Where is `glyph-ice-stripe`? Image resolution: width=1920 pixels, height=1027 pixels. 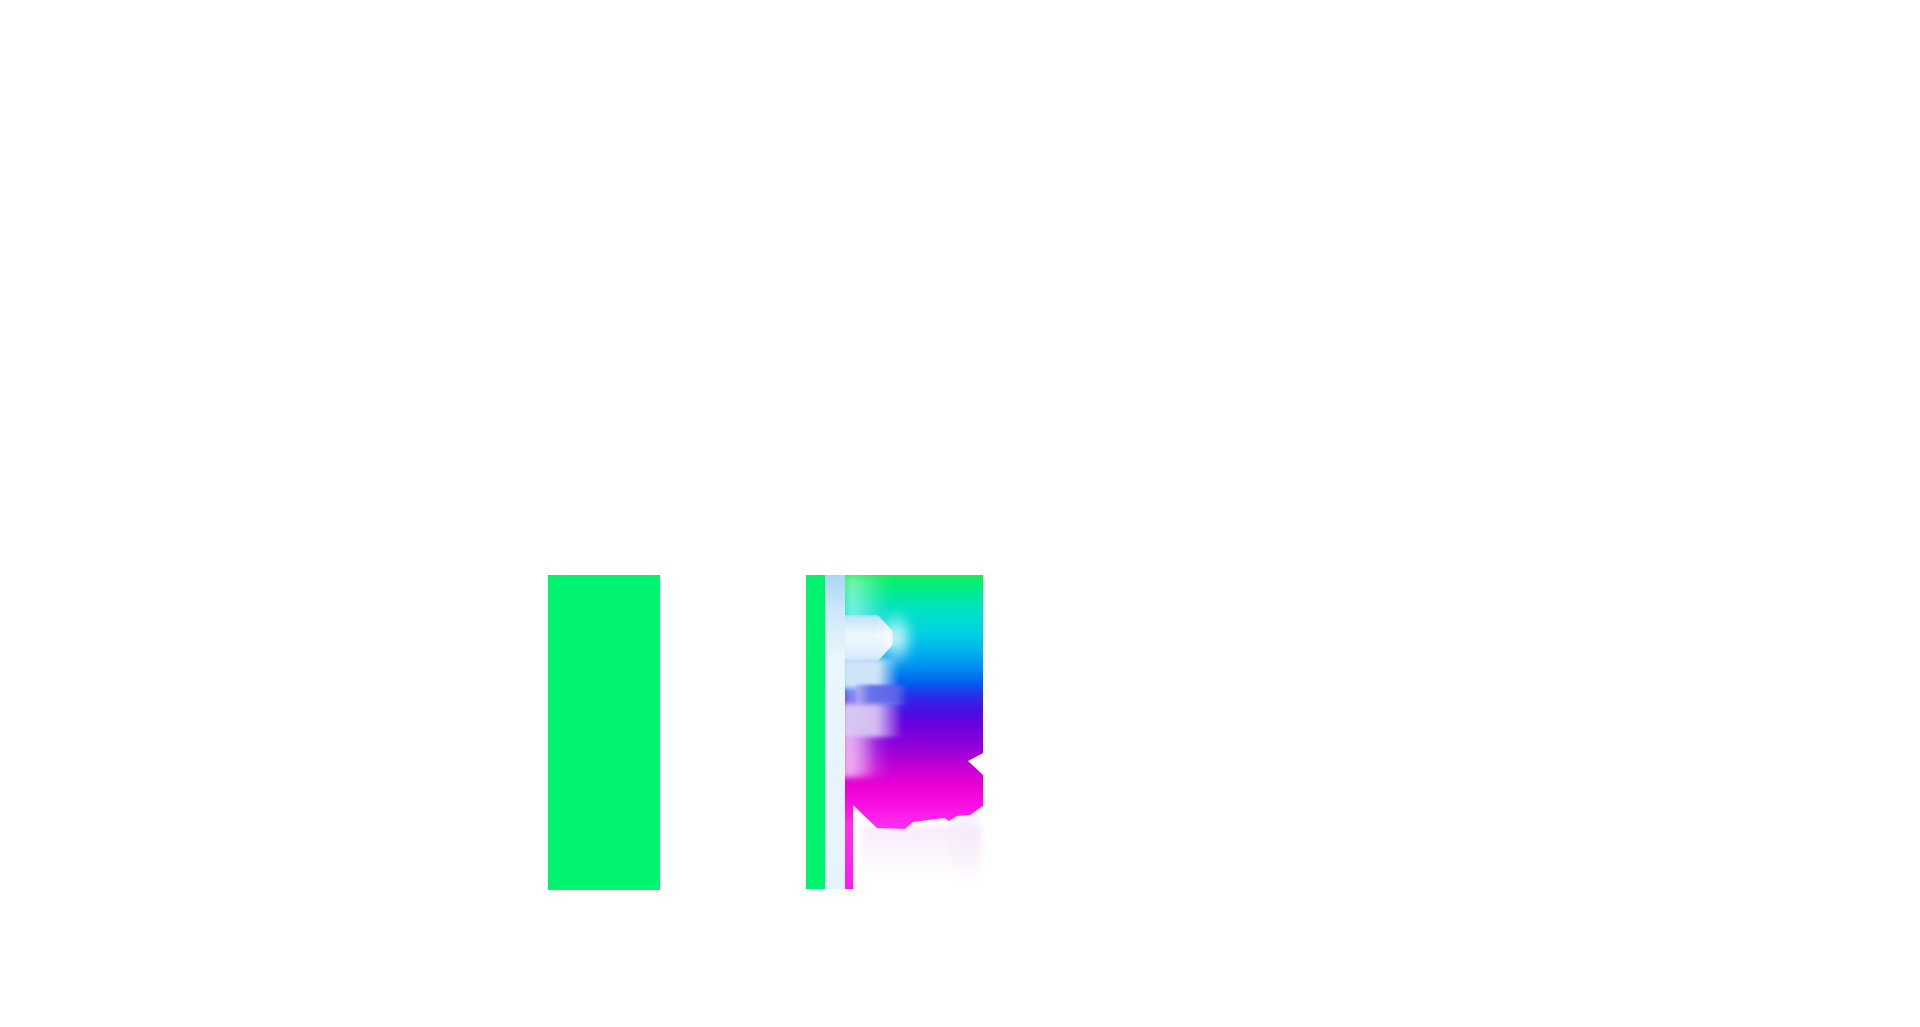 glyph-ice-stripe is located at coordinates (835, 732).